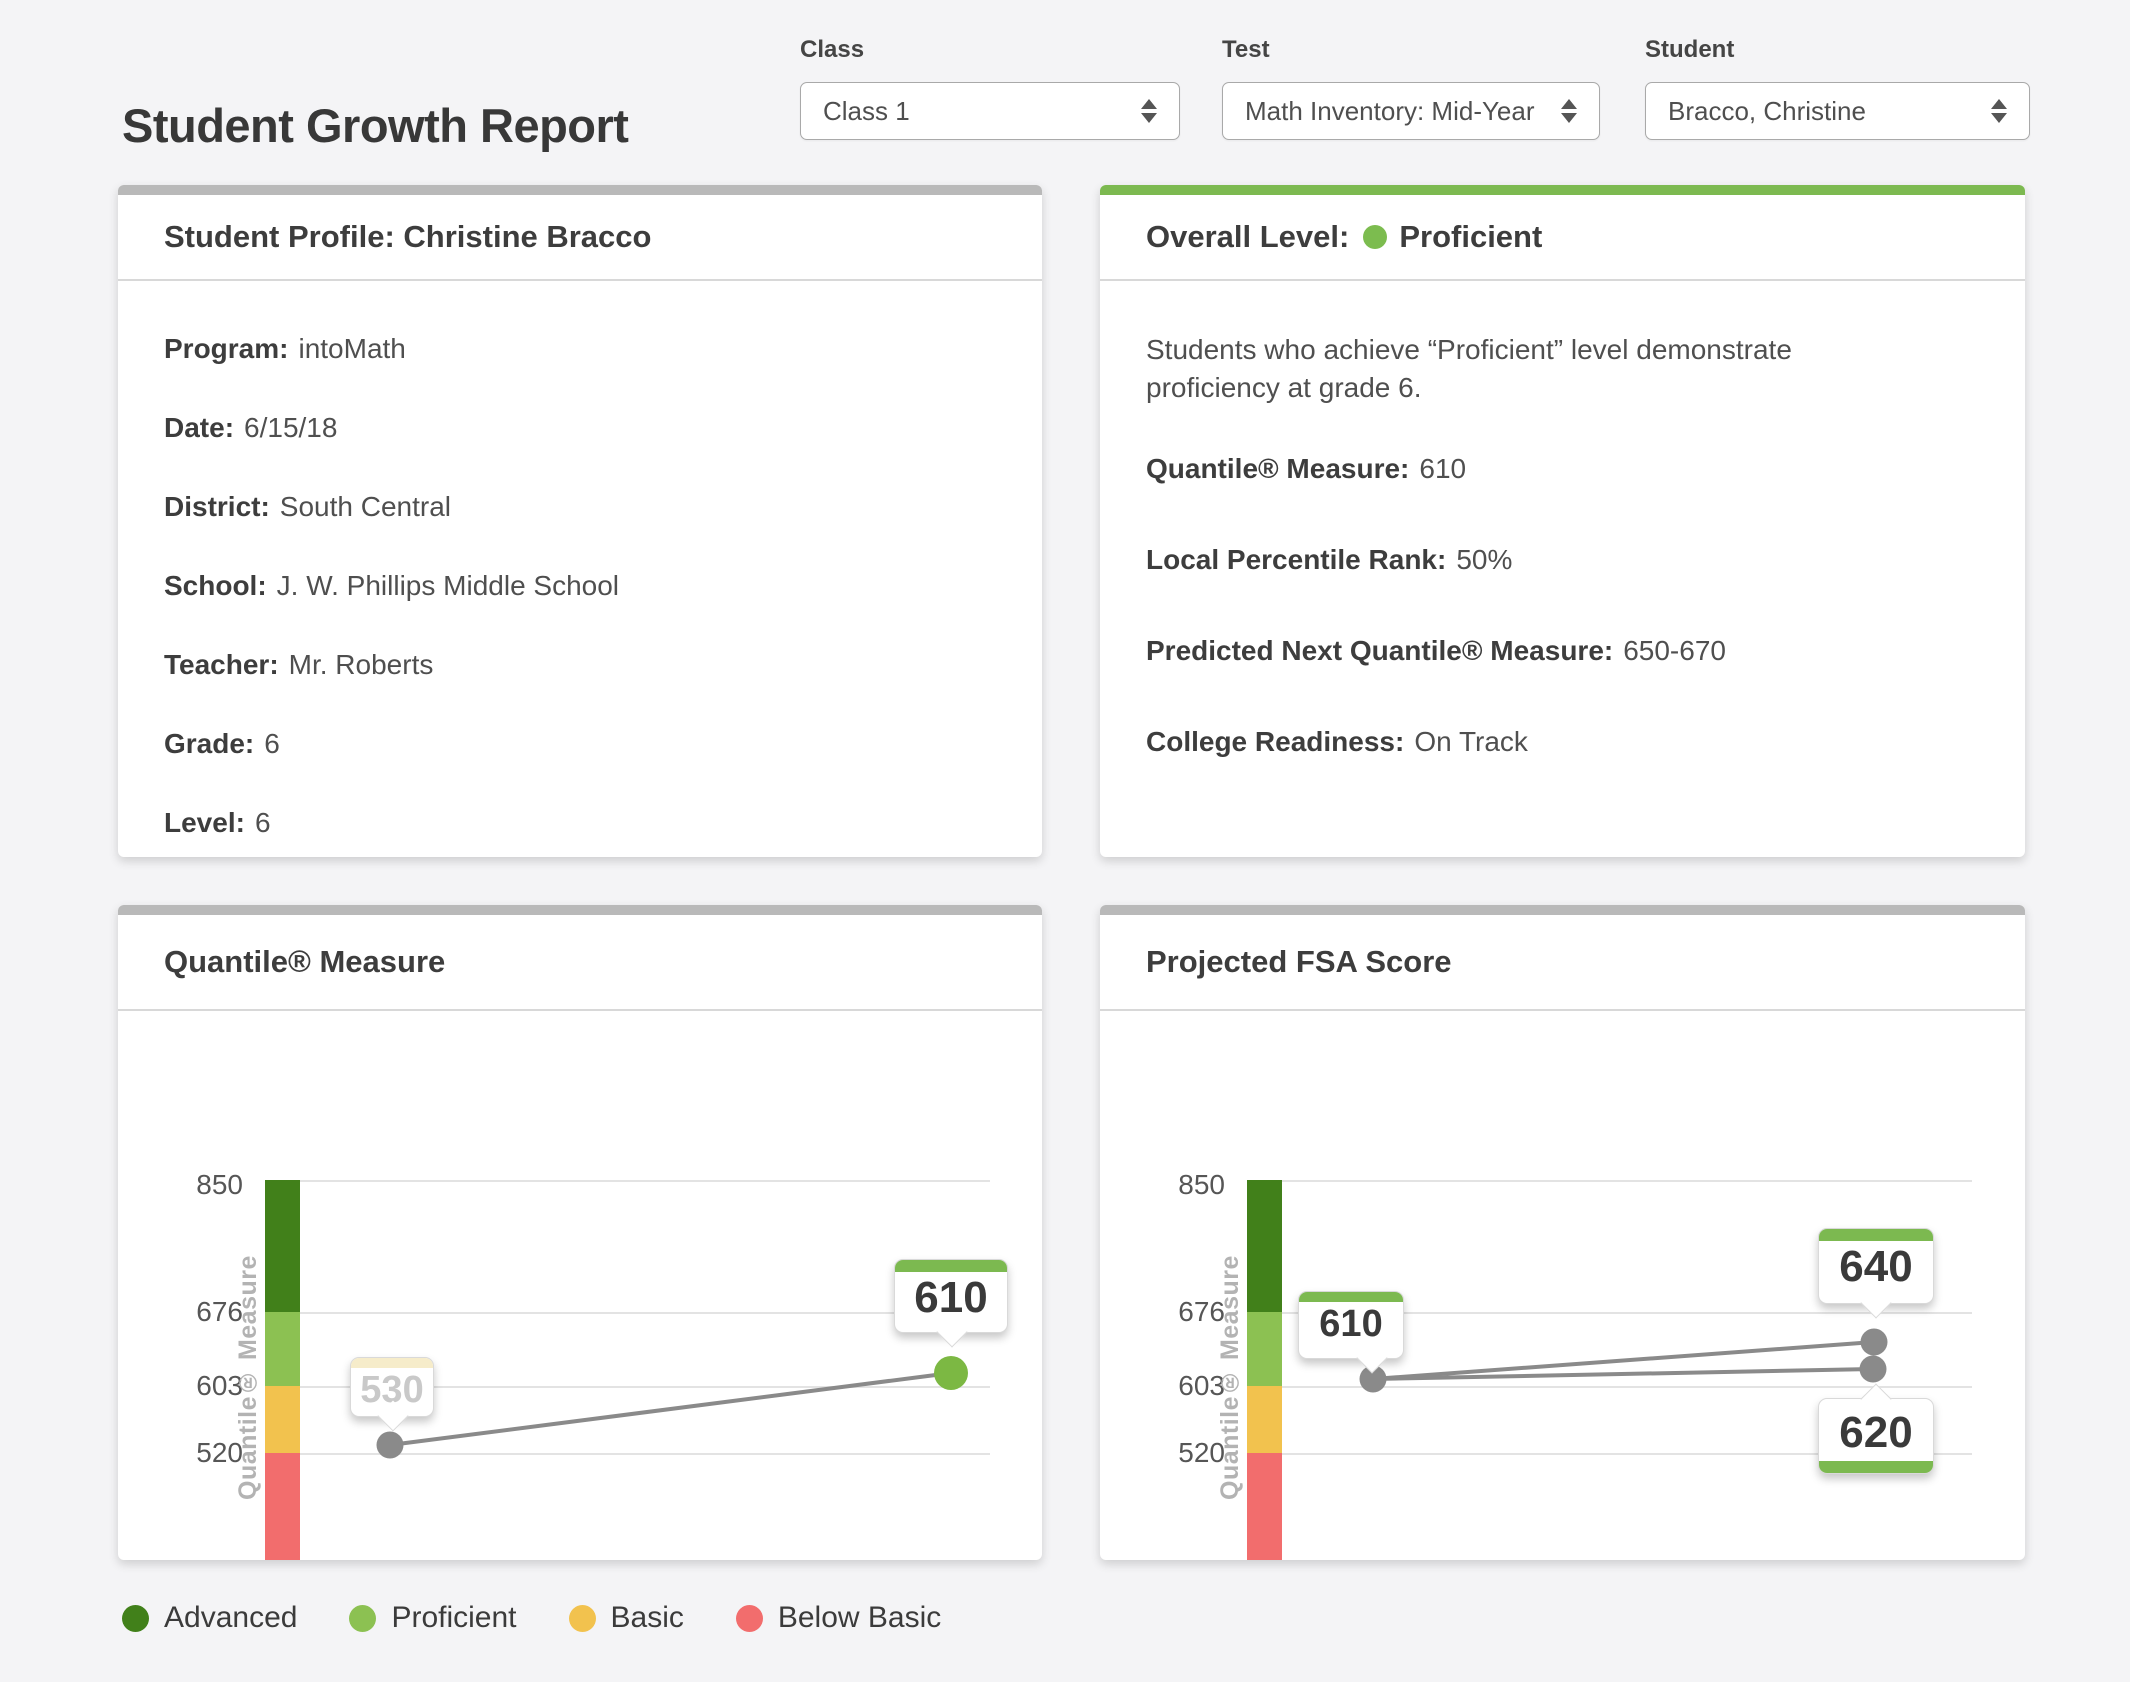 This screenshot has width=2130, height=1682. Describe the element at coordinates (375, 125) in the screenshot. I see `page-title: Student Growth Report` at that location.